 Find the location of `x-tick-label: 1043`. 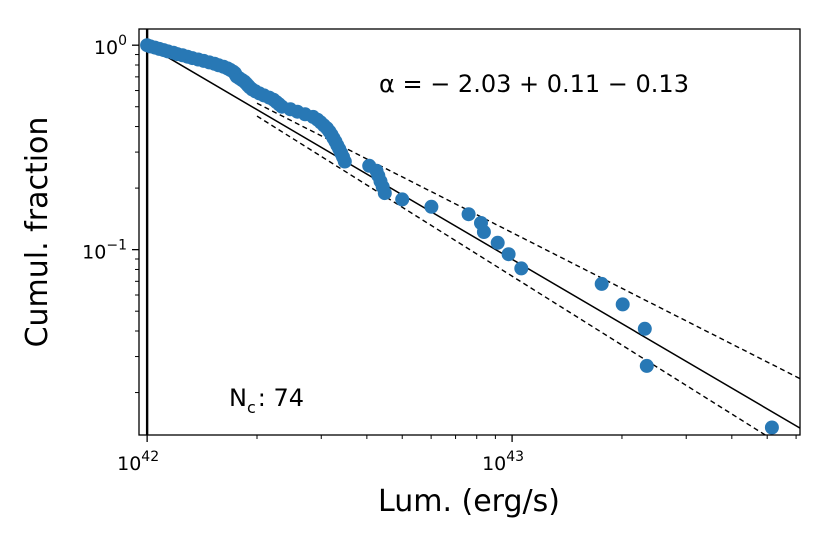

x-tick-label: 1043 is located at coordinates (503, 462).